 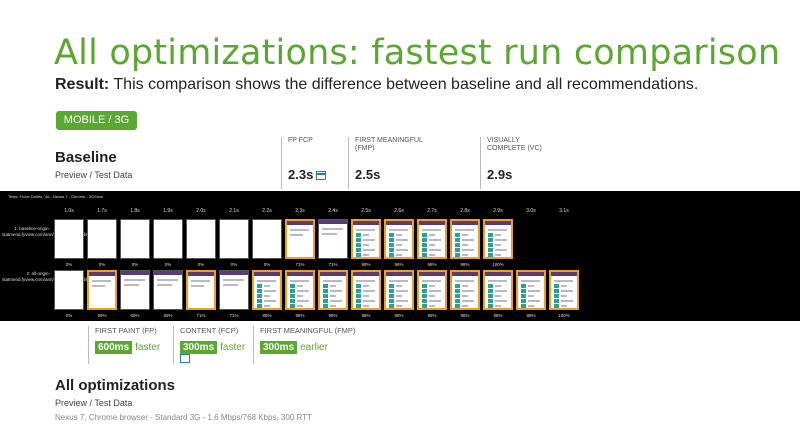 I want to click on frame-visual-progress: 98%, so click(x=333, y=315).